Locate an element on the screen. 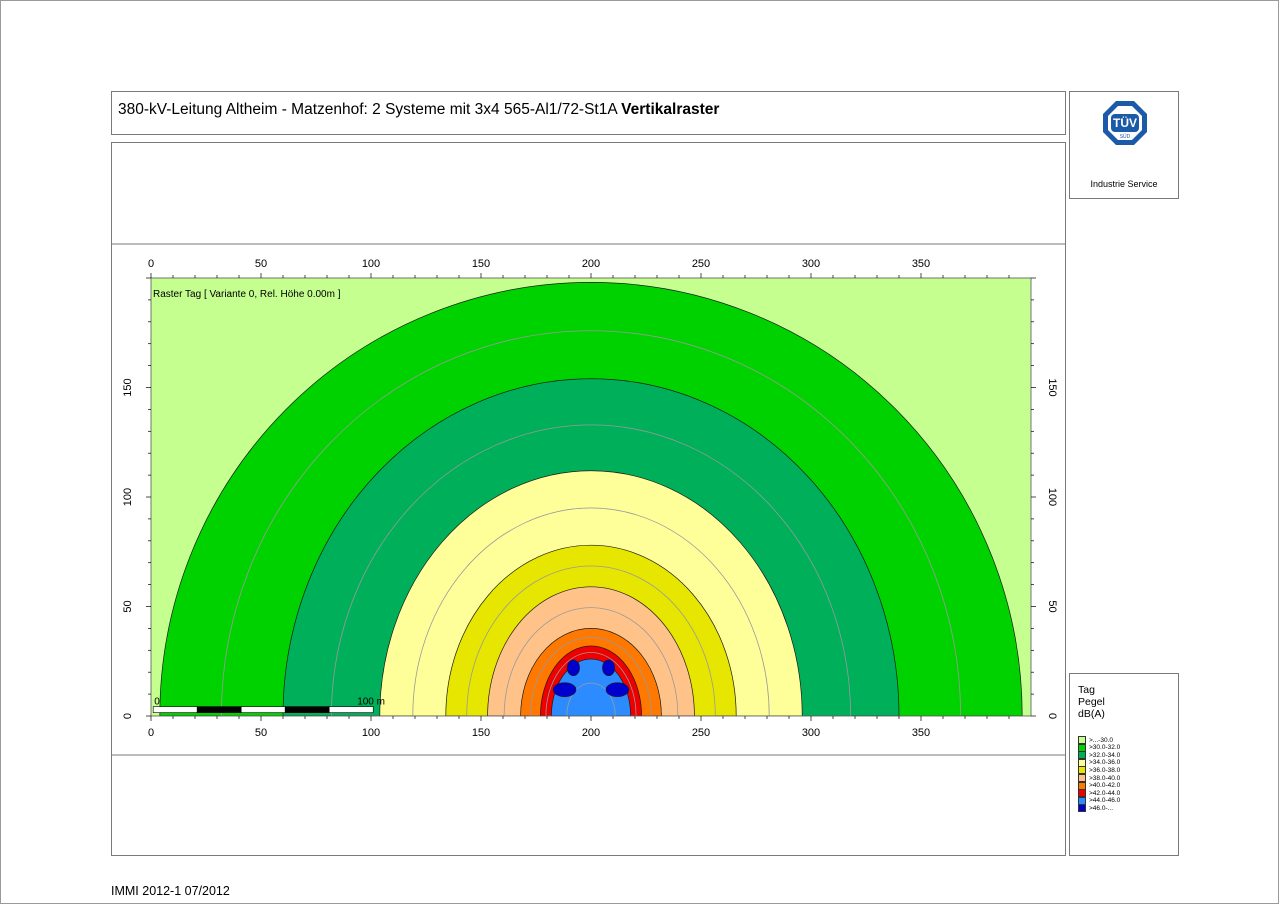  x-tick-label-top: 350 is located at coordinates (921, 264).